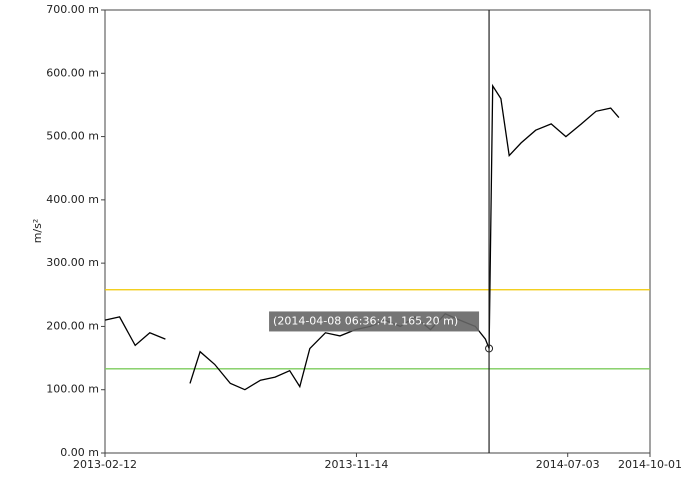  I want to click on tooltip-box, so click(374, 321).